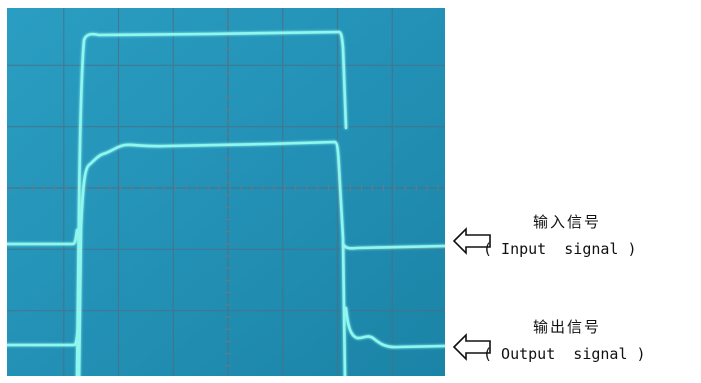 The width and height of the screenshot is (701, 383). What do you see at coordinates (567, 327) in the screenshot?
I see `output-signal-label: 输出信号` at bounding box center [567, 327].